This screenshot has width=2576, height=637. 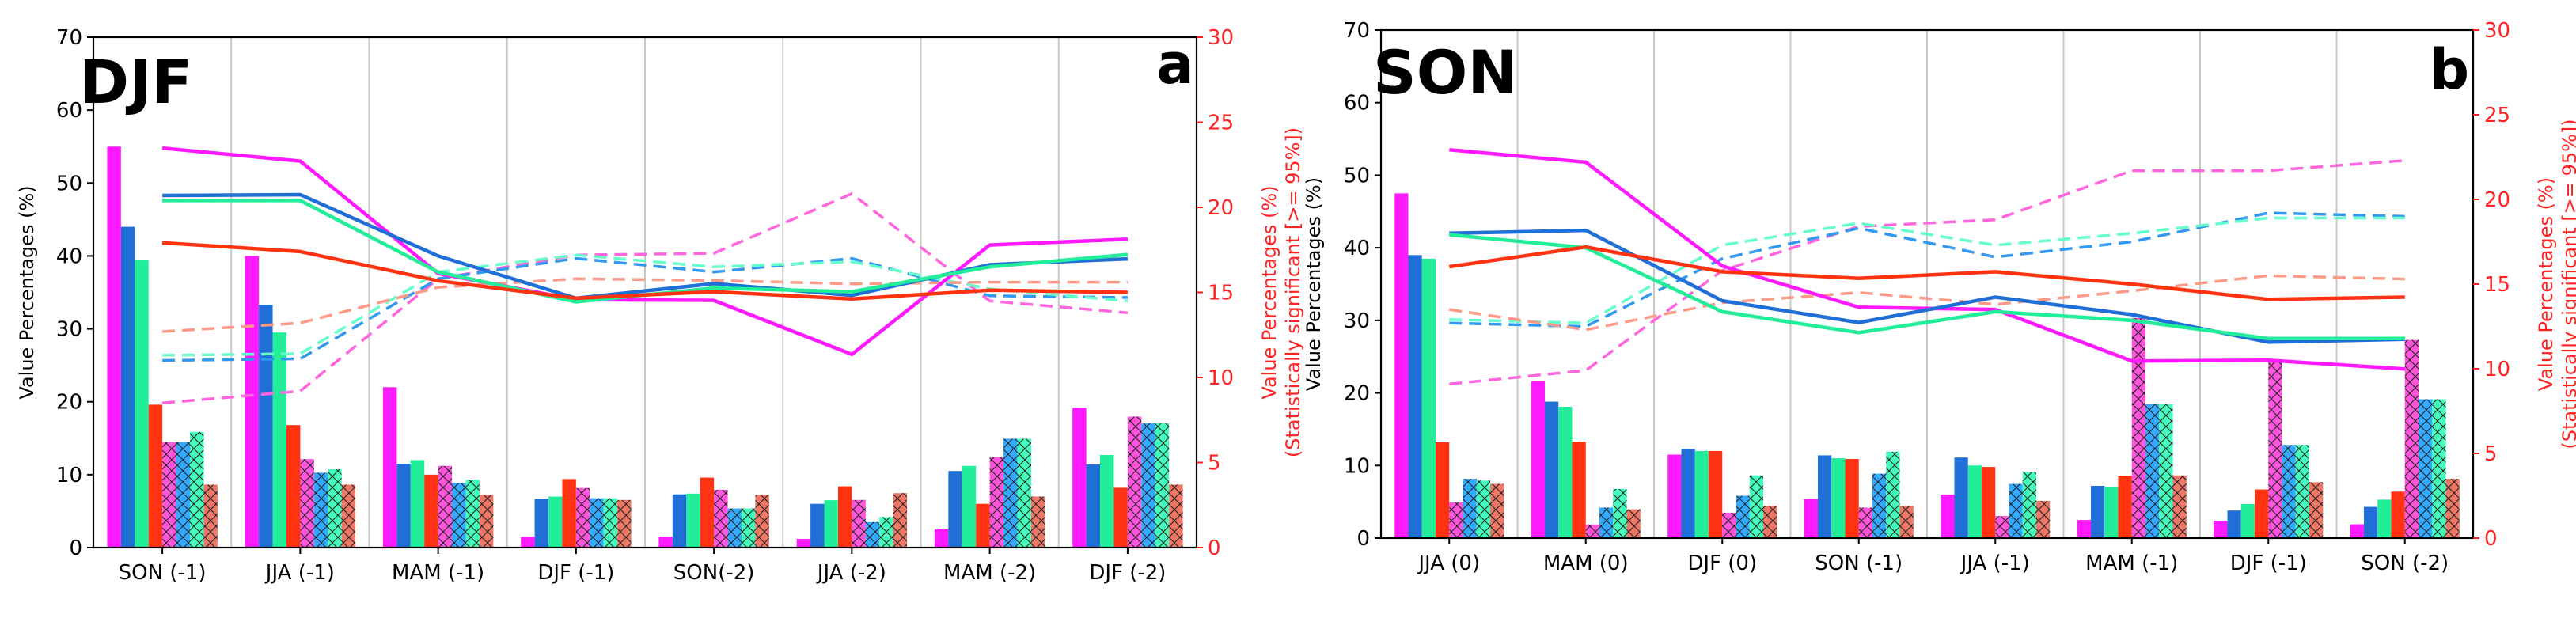 I want to click on y2-tick-label: 25, so click(x=2497, y=115).